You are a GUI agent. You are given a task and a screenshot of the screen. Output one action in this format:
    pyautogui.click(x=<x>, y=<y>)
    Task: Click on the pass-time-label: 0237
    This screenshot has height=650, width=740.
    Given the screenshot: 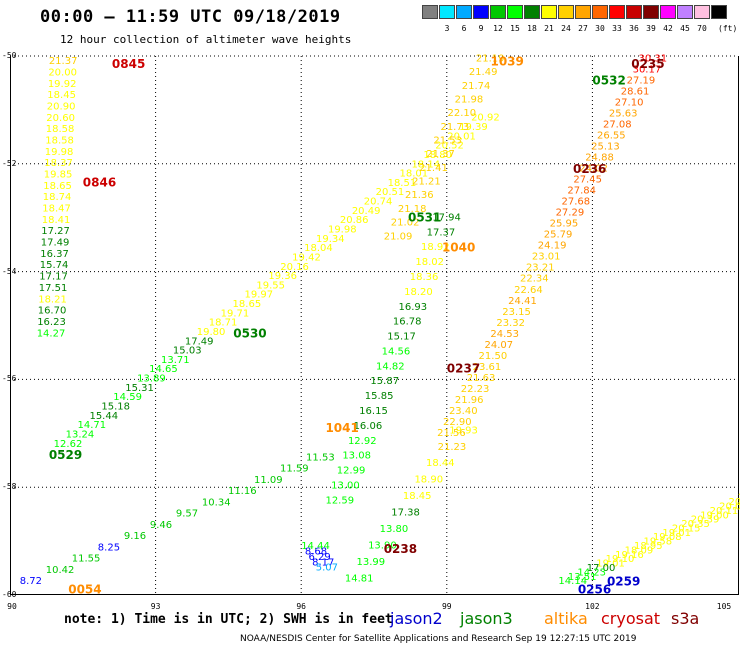 What is the action you would take?
    pyautogui.click(x=463, y=369)
    